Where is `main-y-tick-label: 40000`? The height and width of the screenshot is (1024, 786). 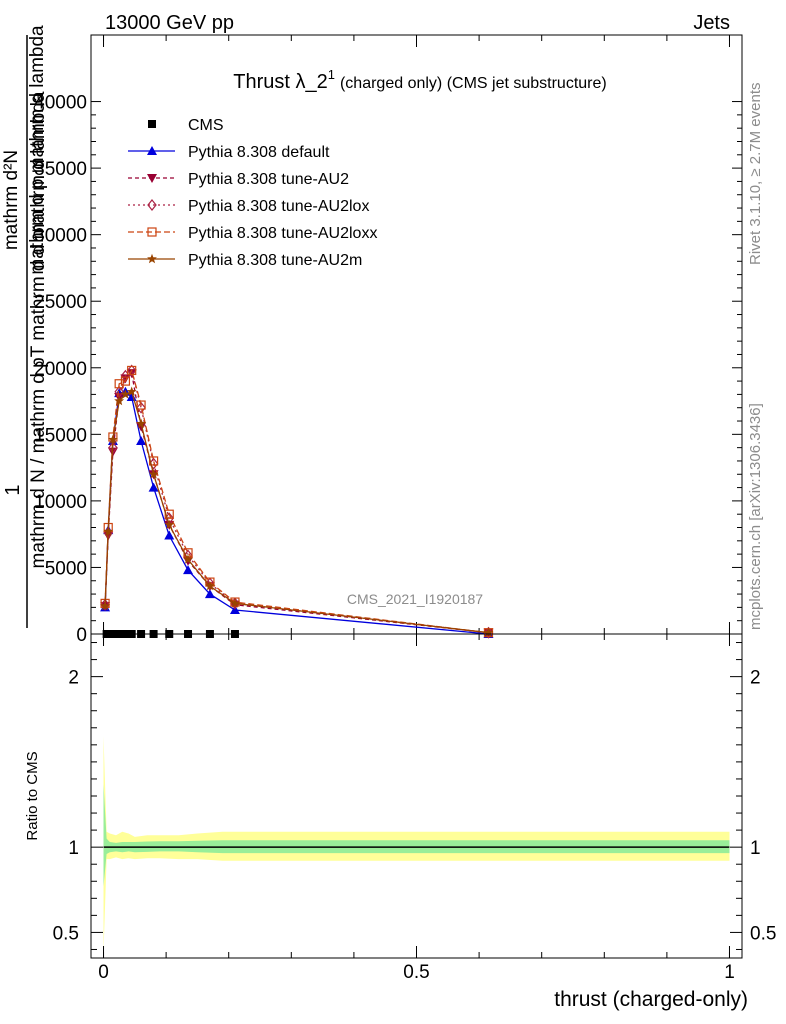 main-y-tick-label: 40000 is located at coordinates (60, 103).